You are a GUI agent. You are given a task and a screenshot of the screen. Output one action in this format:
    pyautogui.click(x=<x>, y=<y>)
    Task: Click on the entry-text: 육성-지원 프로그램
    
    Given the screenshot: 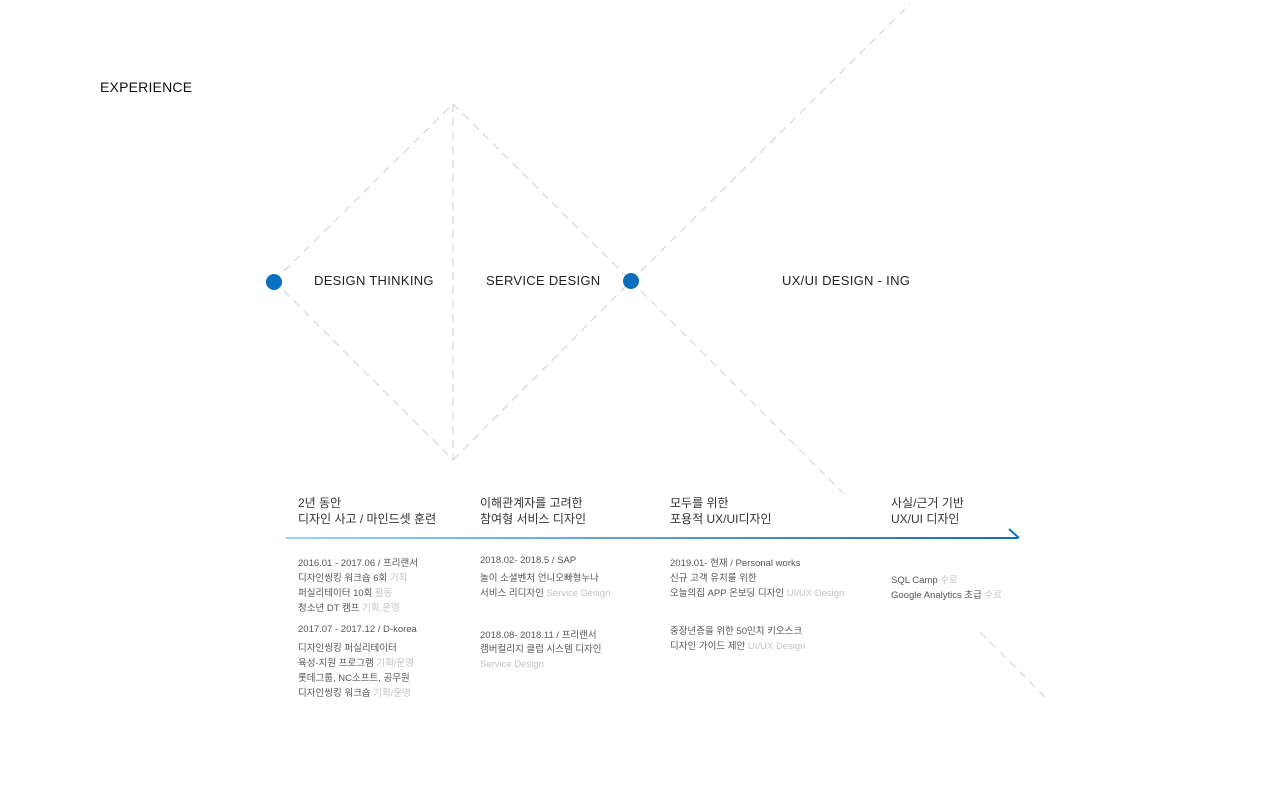 What is the action you would take?
    pyautogui.click(x=336, y=663)
    